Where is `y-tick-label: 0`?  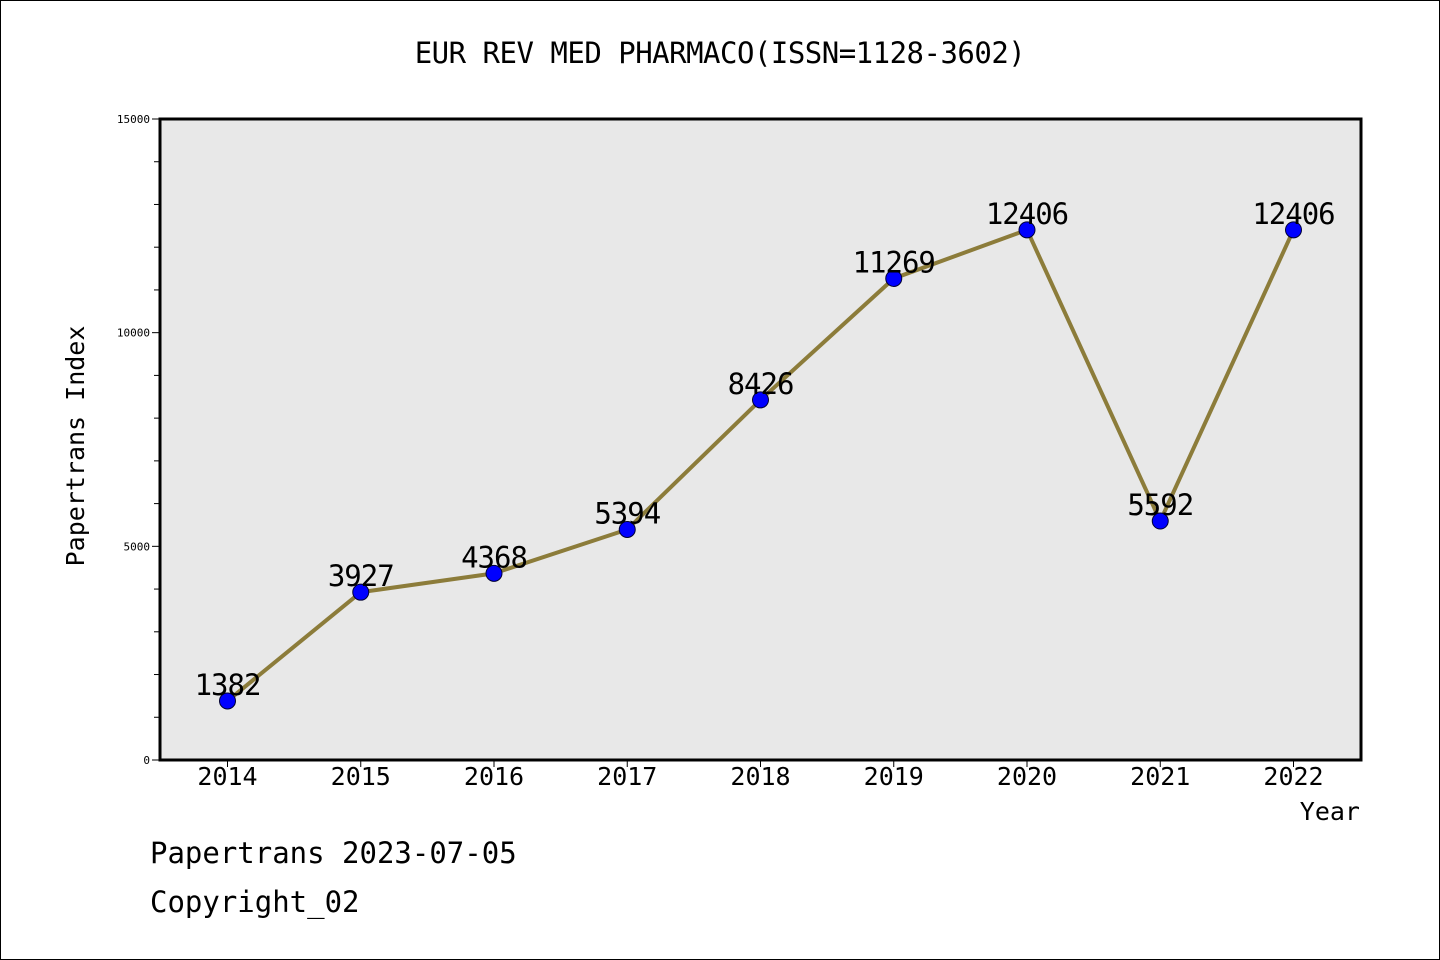 y-tick-label: 0 is located at coordinates (146, 760).